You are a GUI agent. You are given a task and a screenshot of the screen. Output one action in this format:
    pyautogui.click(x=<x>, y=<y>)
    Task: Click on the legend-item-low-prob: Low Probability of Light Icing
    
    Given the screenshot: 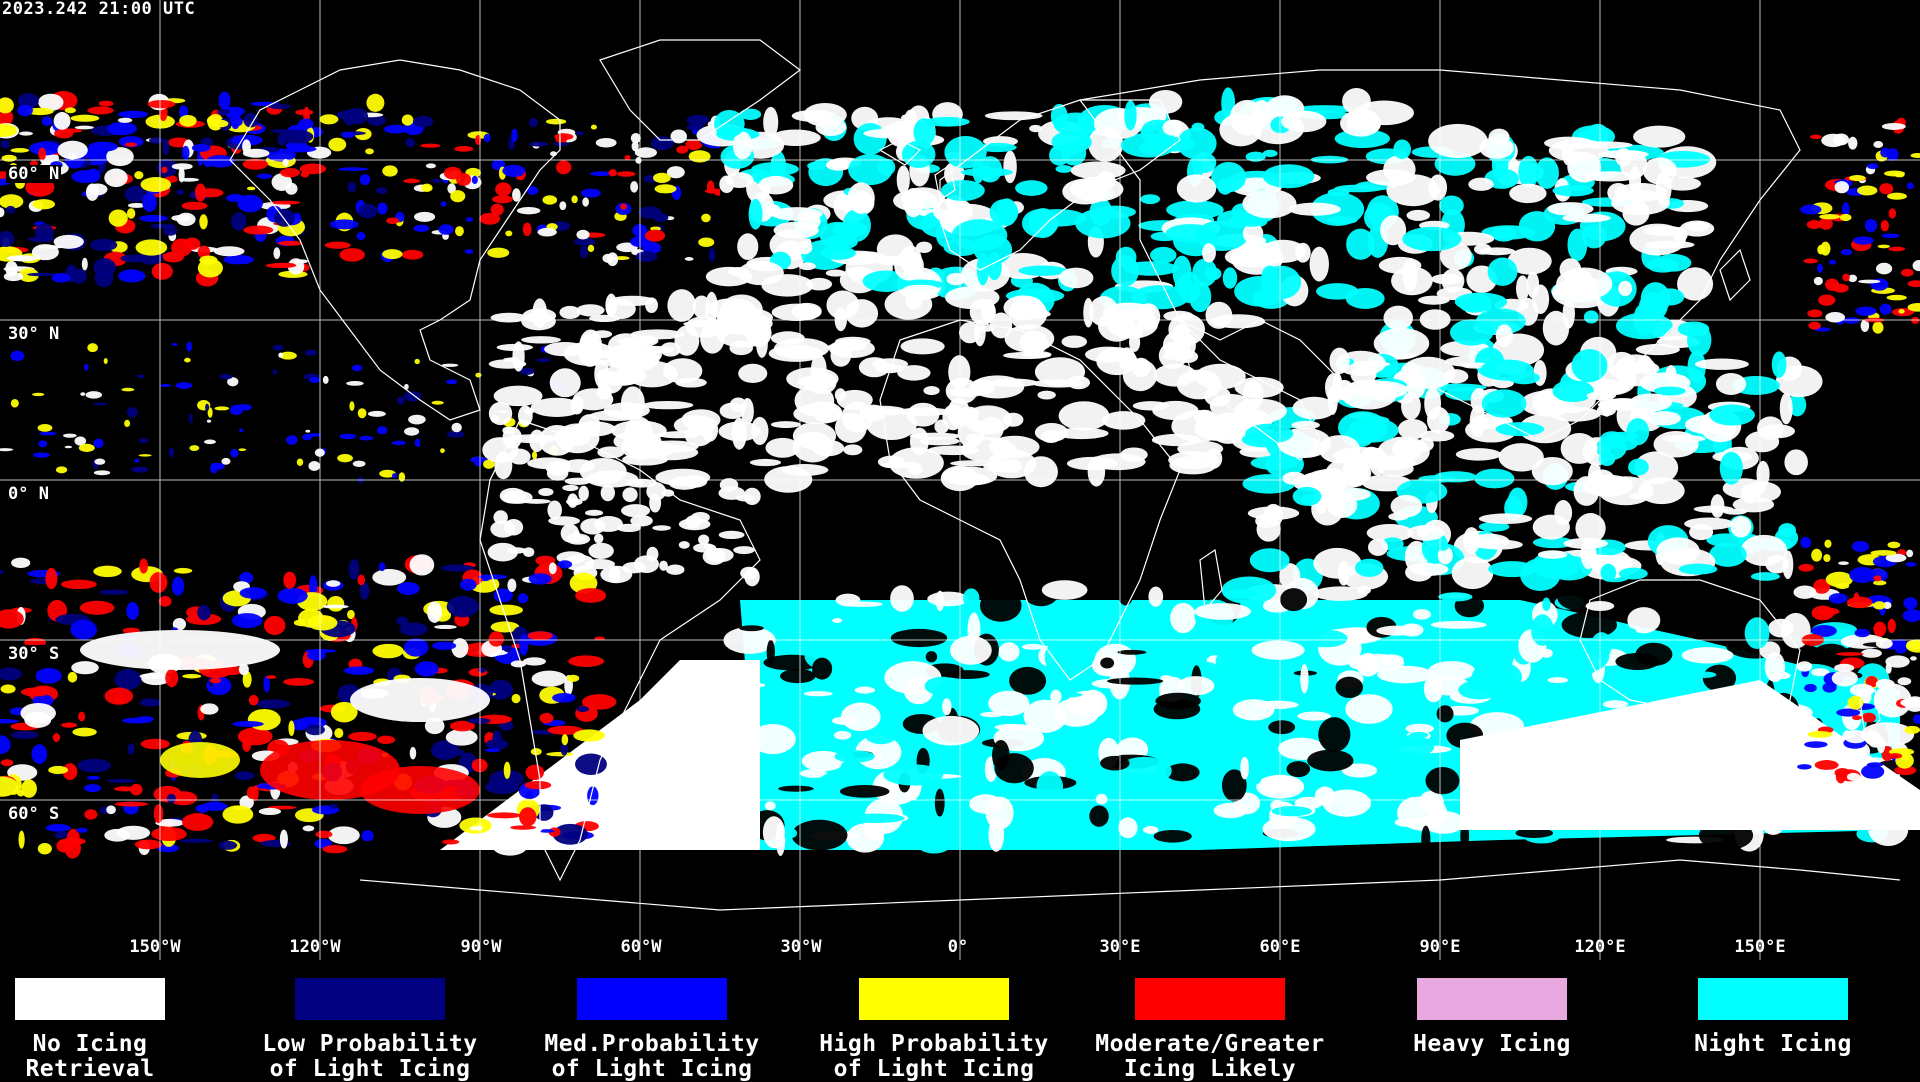 What is the action you would take?
    pyautogui.click(x=370, y=1030)
    